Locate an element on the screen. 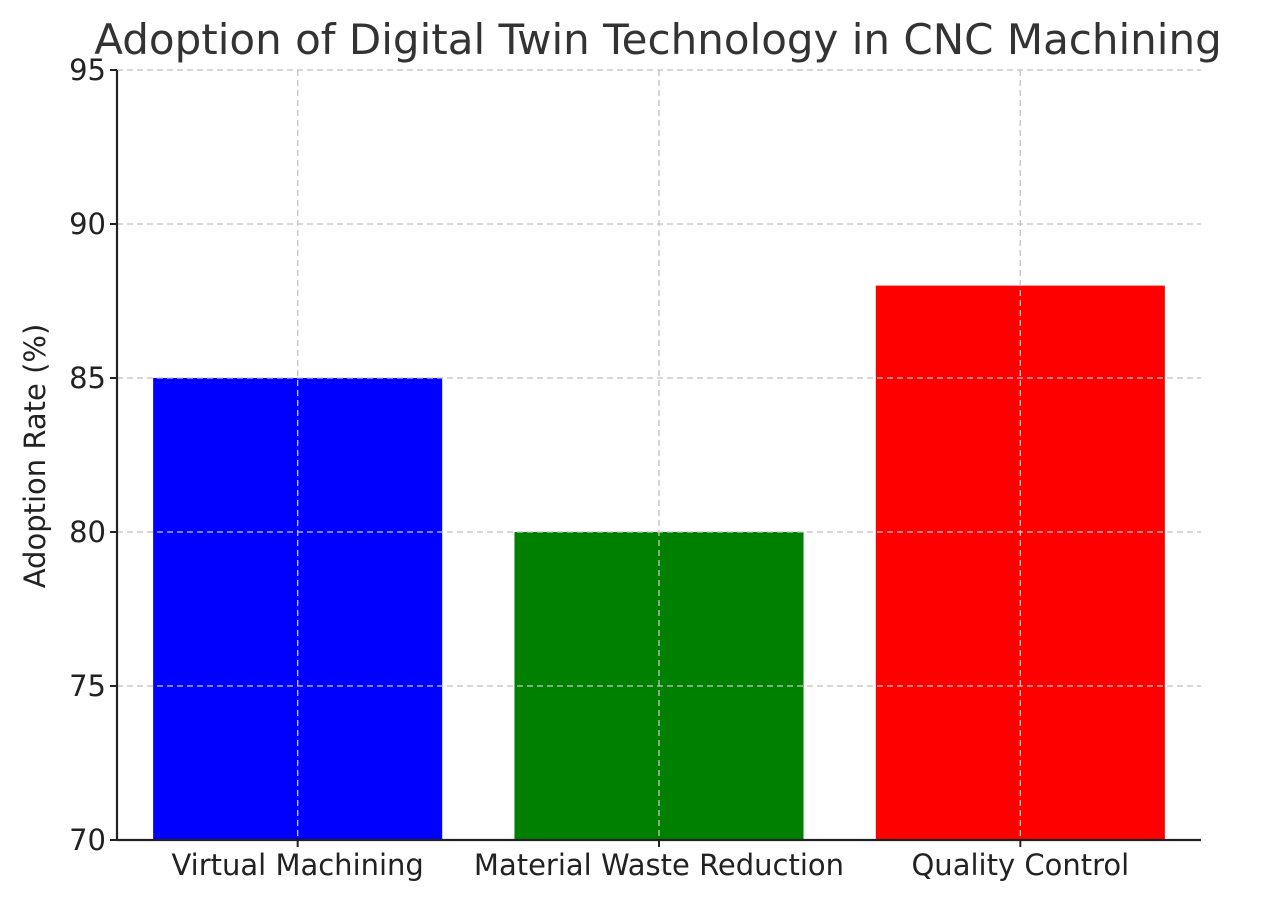  x-tick-label: Virtual Machining is located at coordinates (297, 865).